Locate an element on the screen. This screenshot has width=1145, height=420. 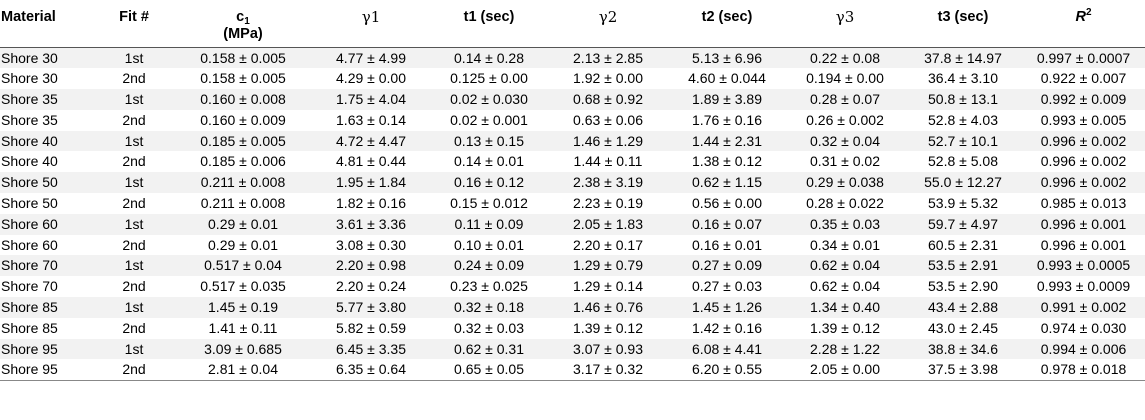
cell-r2: 0.922 ± 0.007 is located at coordinates (1083, 78).